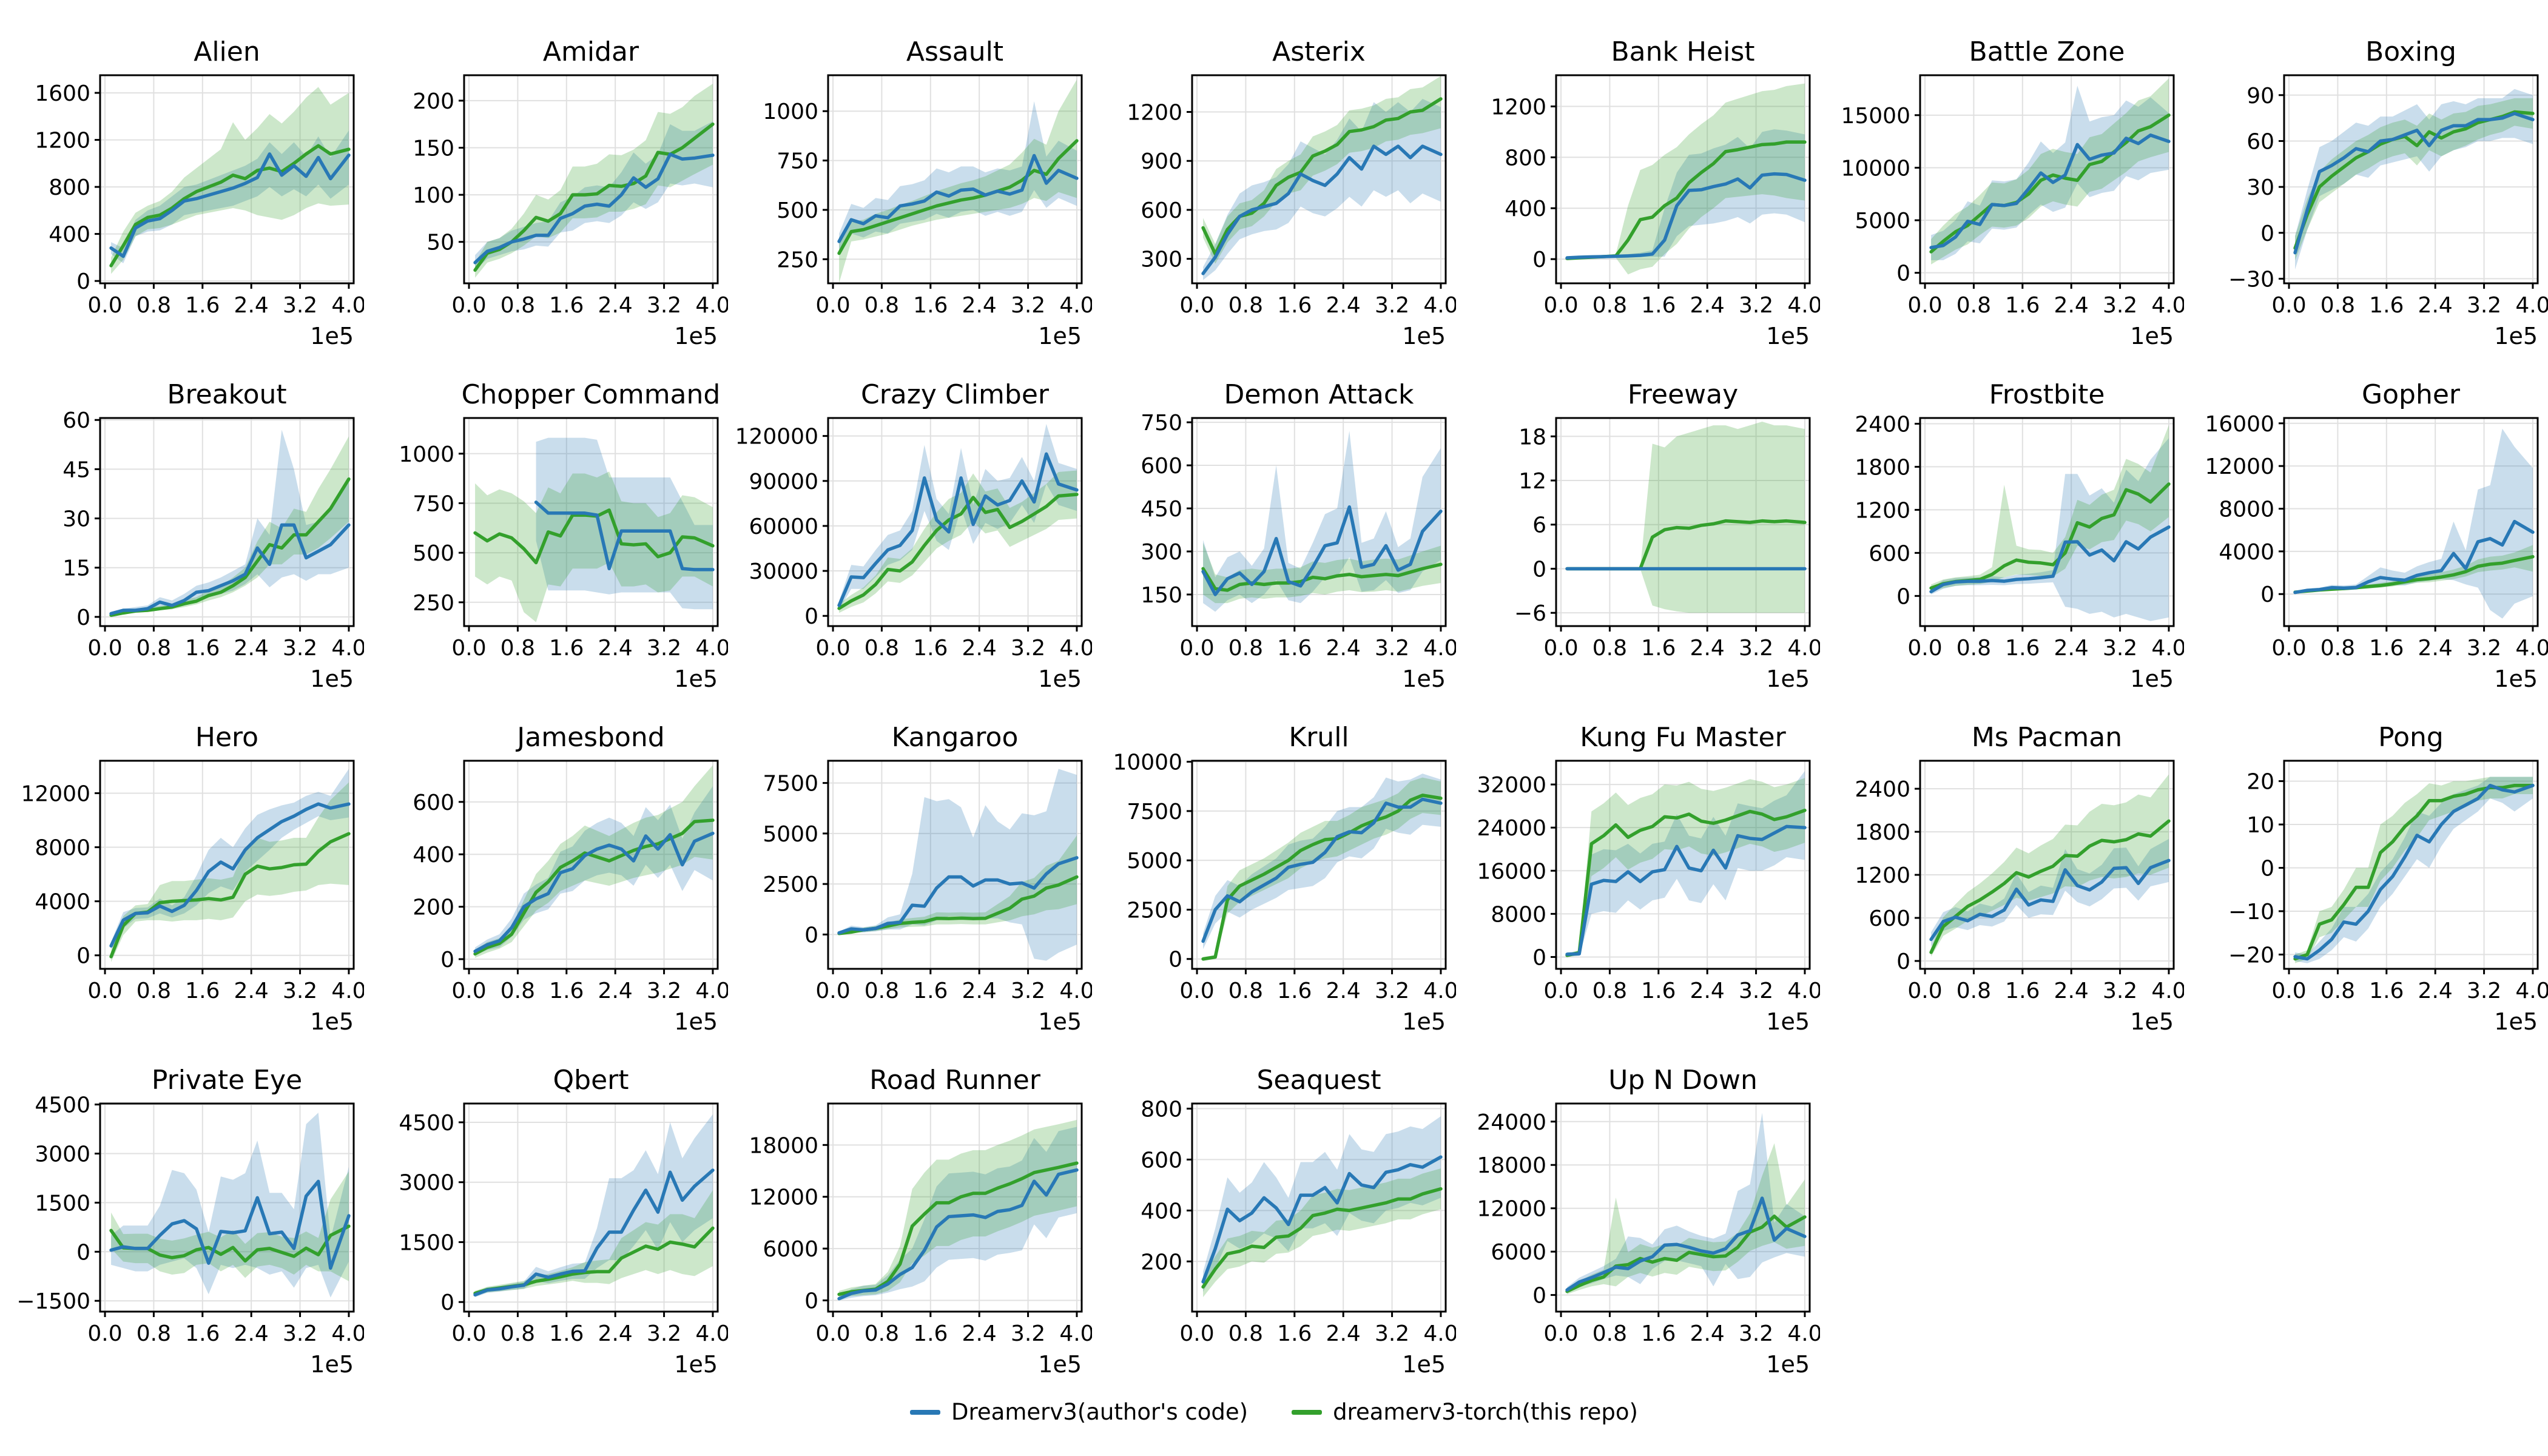 This screenshot has width=2548, height=1456. What do you see at coordinates (1683, 394) in the screenshot?
I see `subplot-title: Freeway` at bounding box center [1683, 394].